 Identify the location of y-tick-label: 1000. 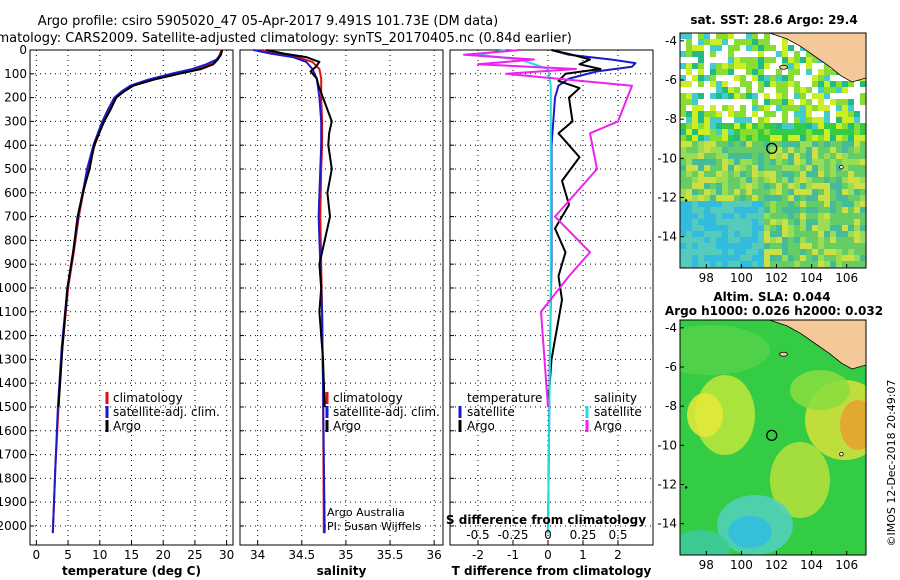
(13, 288).